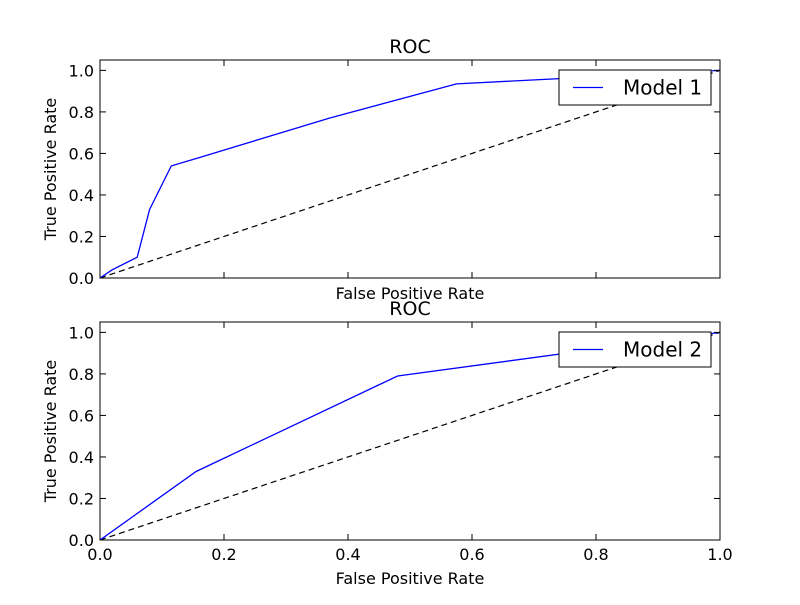  I want to click on legend-label: Model 1, so click(662, 88).